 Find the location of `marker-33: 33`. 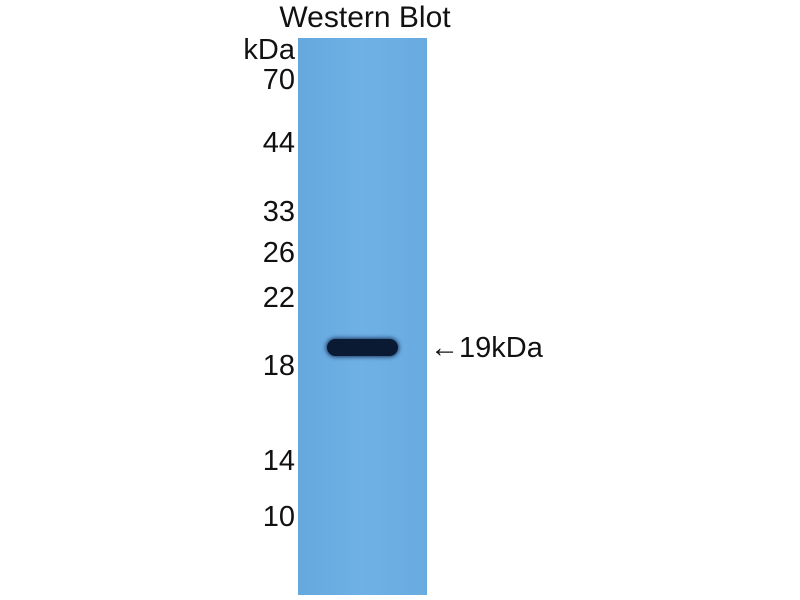

marker-33: 33 is located at coordinates (278, 212).